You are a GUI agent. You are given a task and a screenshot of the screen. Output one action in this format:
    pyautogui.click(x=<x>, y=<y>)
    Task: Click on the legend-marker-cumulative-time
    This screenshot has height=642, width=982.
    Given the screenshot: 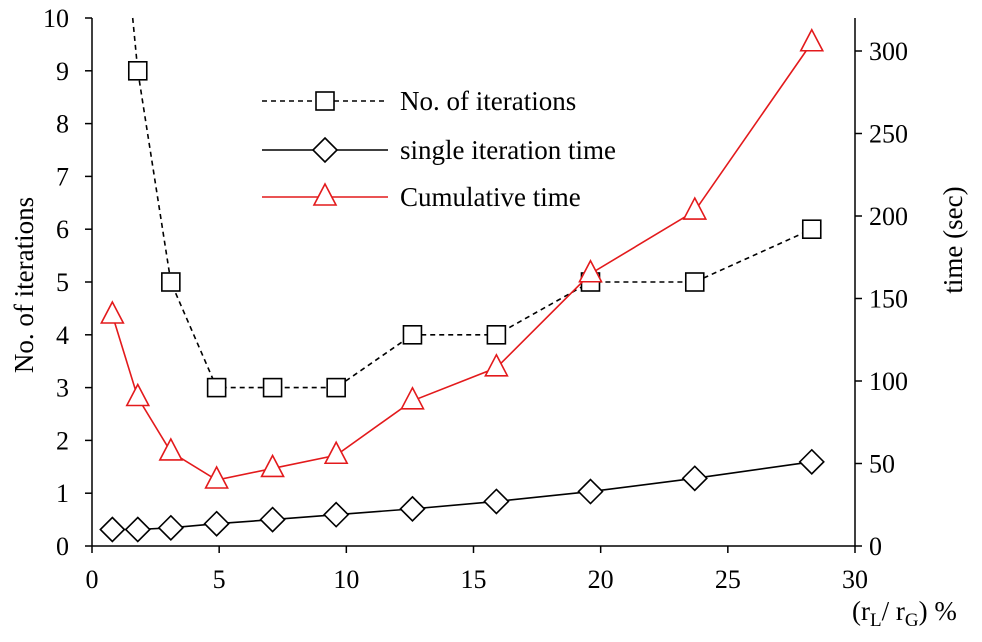 What is the action you would take?
    pyautogui.click(x=325, y=194)
    